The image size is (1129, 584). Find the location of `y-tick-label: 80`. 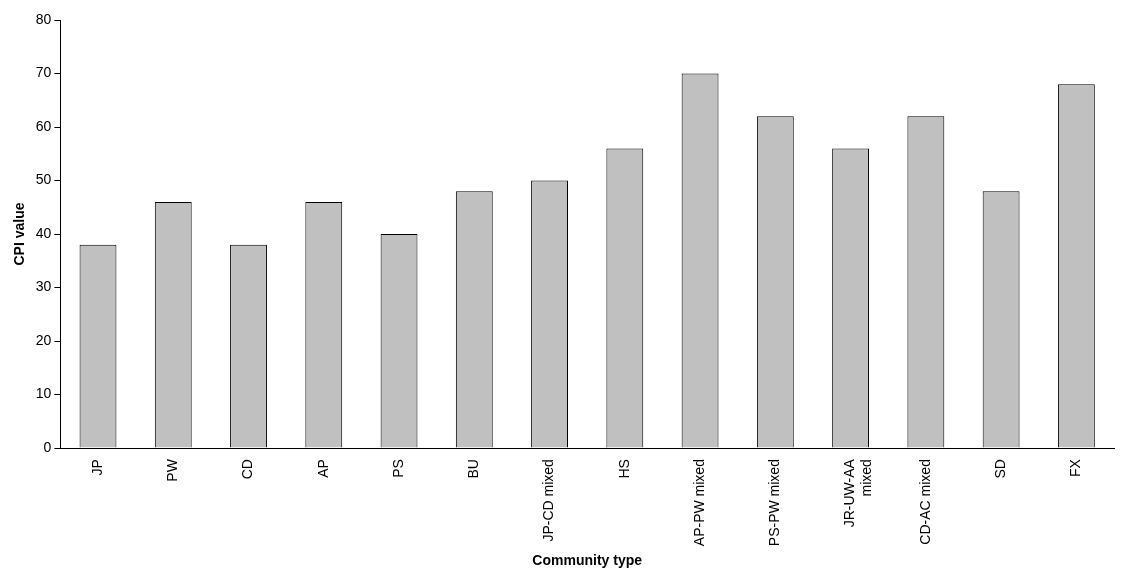

y-tick-label: 80 is located at coordinates (43, 18).